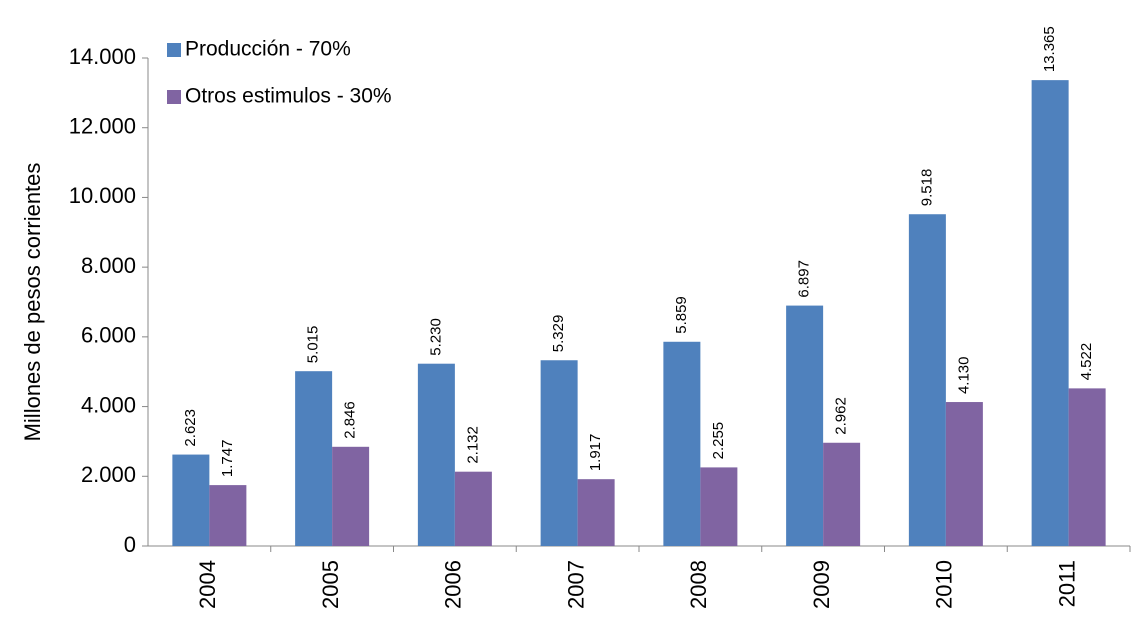 This screenshot has height=621, width=1148. What do you see at coordinates (821, 584) in the screenshot?
I see `x-tick-label: 2009` at bounding box center [821, 584].